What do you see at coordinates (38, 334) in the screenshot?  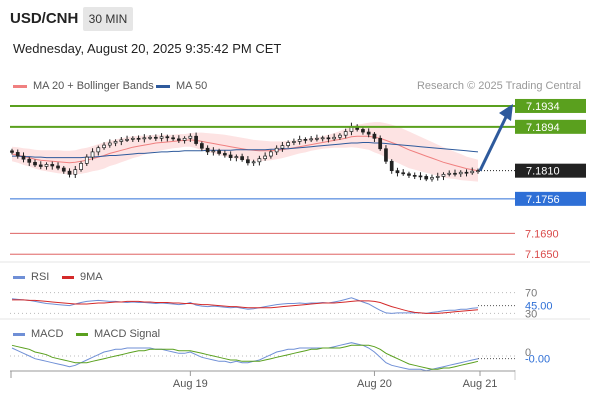 I see `legend-macd: MACD` at bounding box center [38, 334].